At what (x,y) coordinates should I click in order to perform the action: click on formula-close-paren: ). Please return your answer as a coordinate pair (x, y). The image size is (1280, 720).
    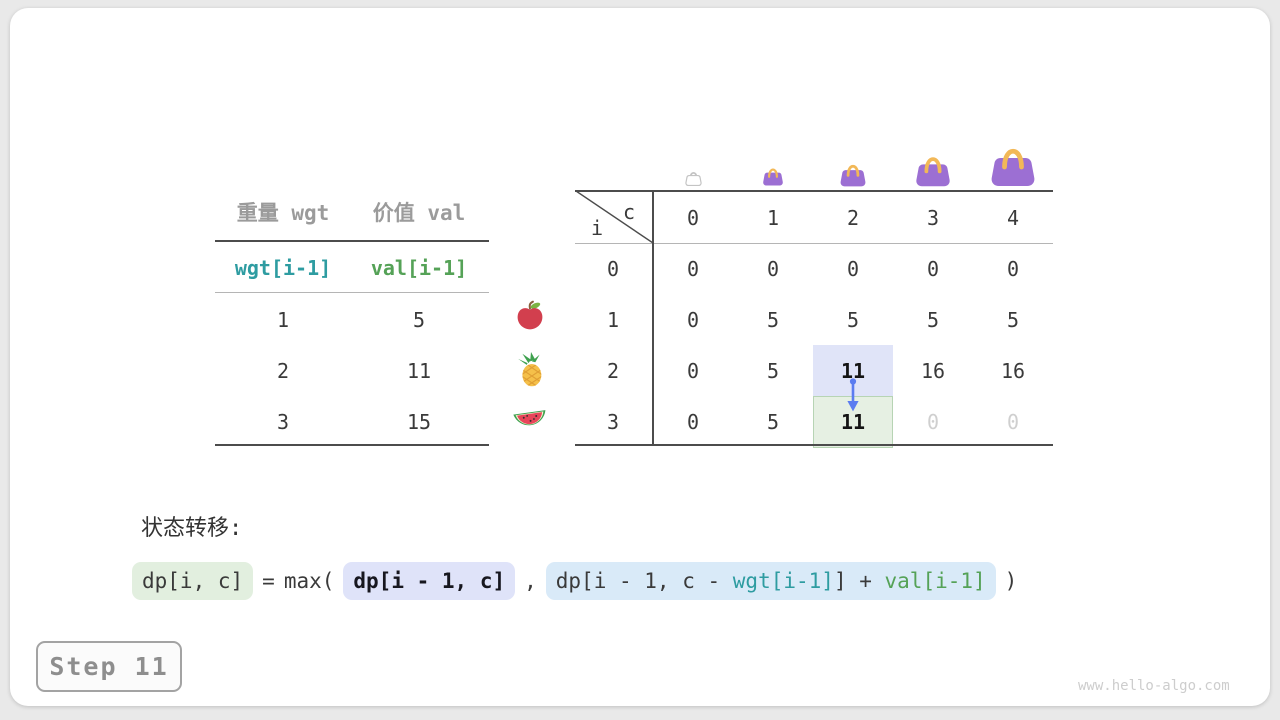
    Looking at the image, I should click on (1011, 581).